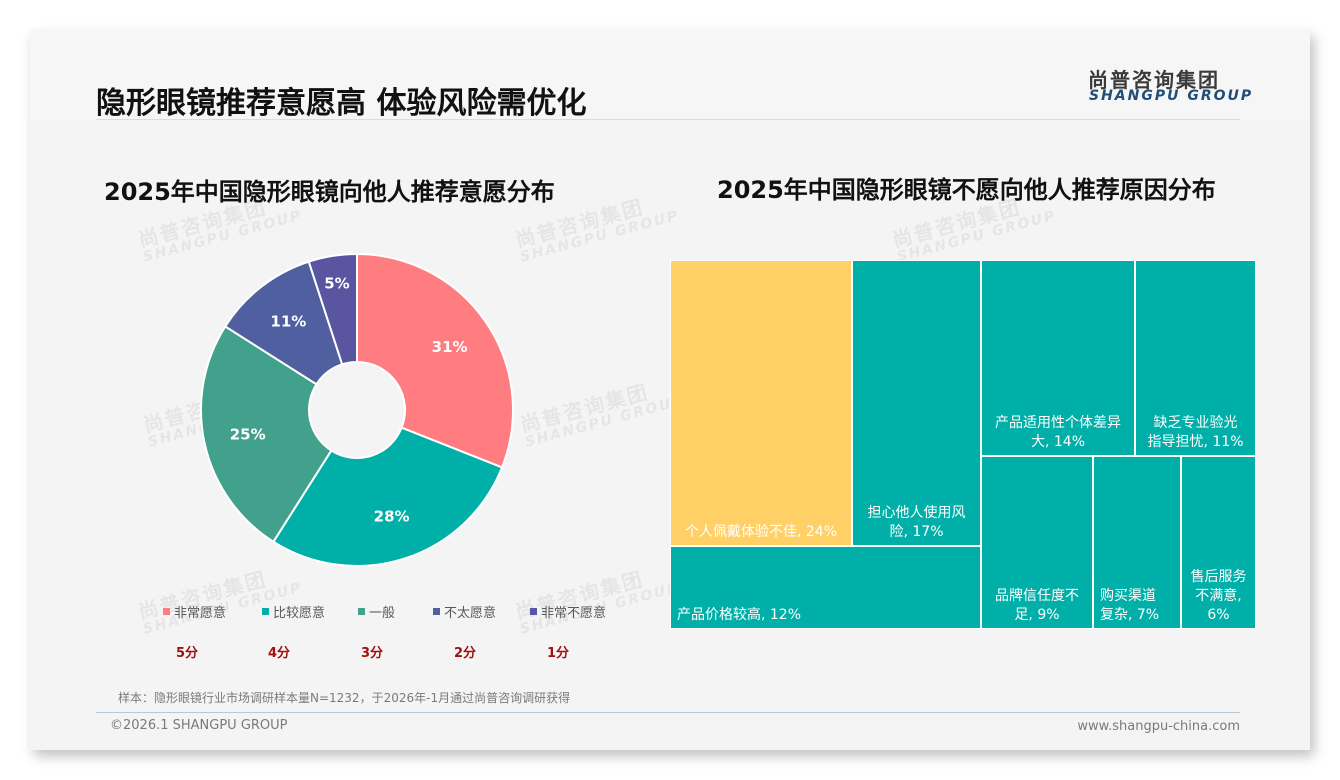 The width and height of the screenshot is (1340, 780). Describe the element at coordinates (761, 532) in the screenshot. I see `treemap-tile-label: 个人佩戴体验不佳, 24%` at that location.